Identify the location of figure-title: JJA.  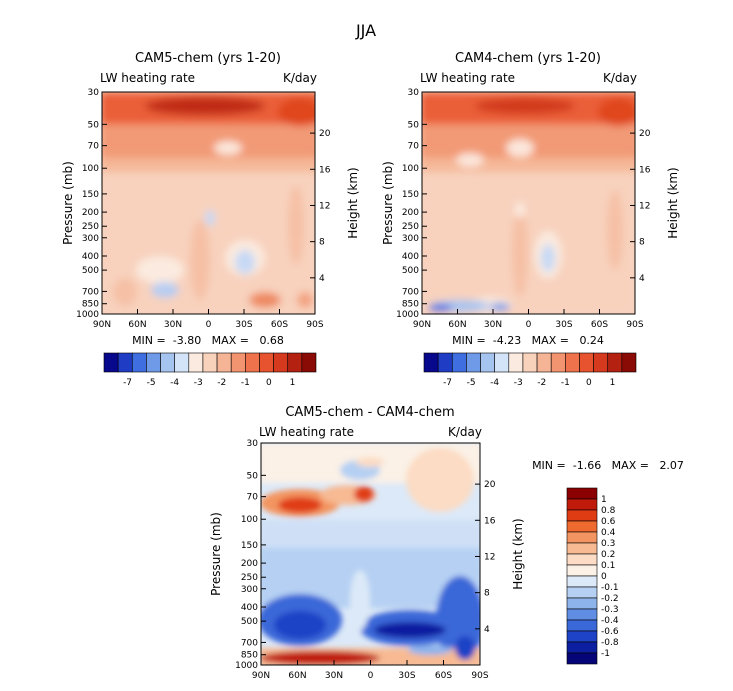
(365, 30).